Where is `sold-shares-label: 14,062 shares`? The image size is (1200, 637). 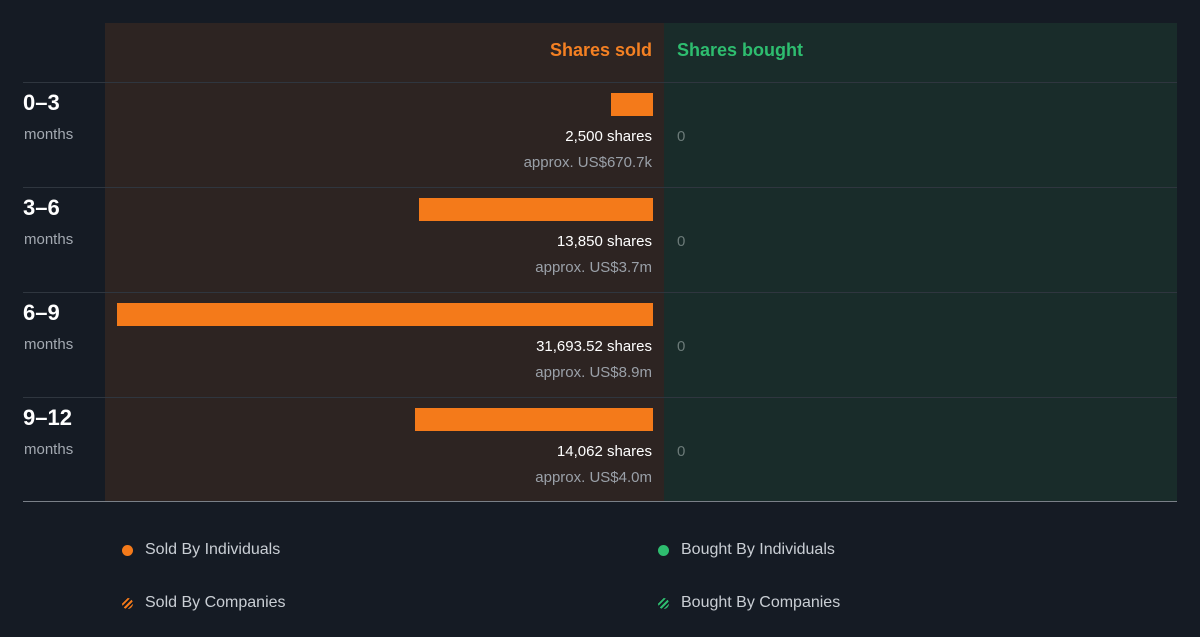
sold-shares-label: 14,062 shares is located at coordinates (604, 451).